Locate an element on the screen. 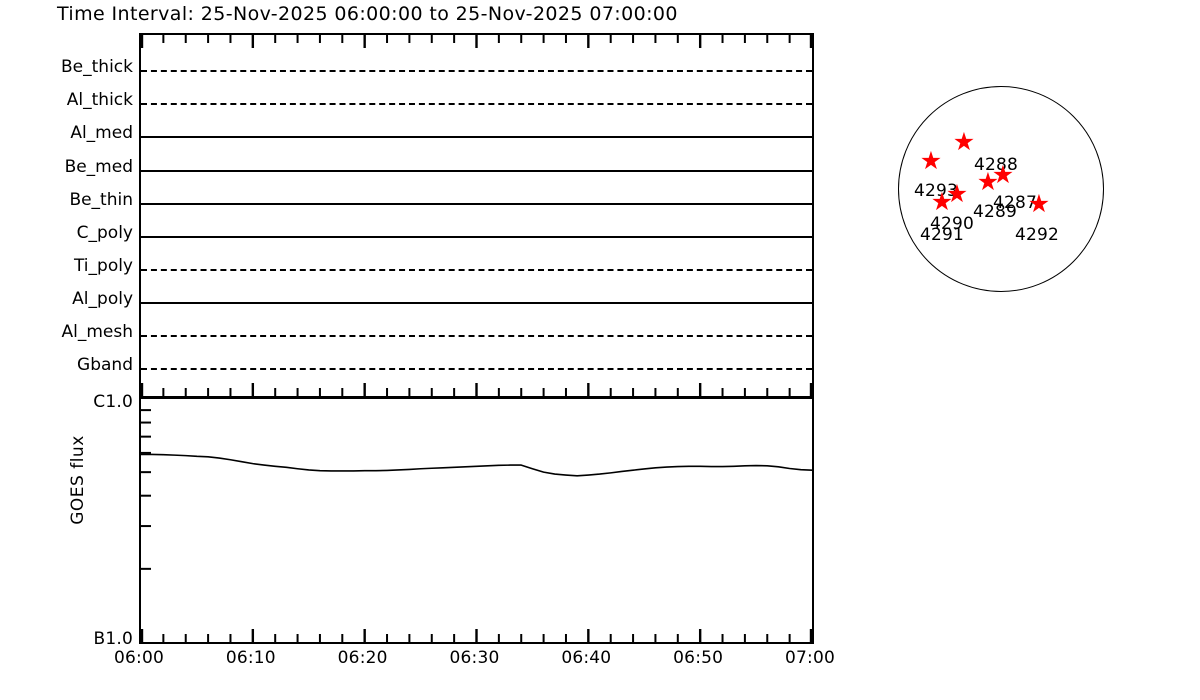  x-tick-label-0600: 06:00 is located at coordinates (139, 658).